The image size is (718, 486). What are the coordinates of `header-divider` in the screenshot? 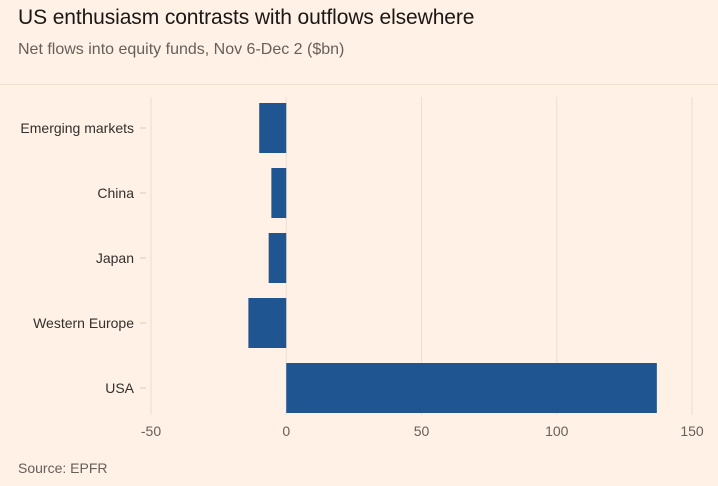 It's located at (359, 84).